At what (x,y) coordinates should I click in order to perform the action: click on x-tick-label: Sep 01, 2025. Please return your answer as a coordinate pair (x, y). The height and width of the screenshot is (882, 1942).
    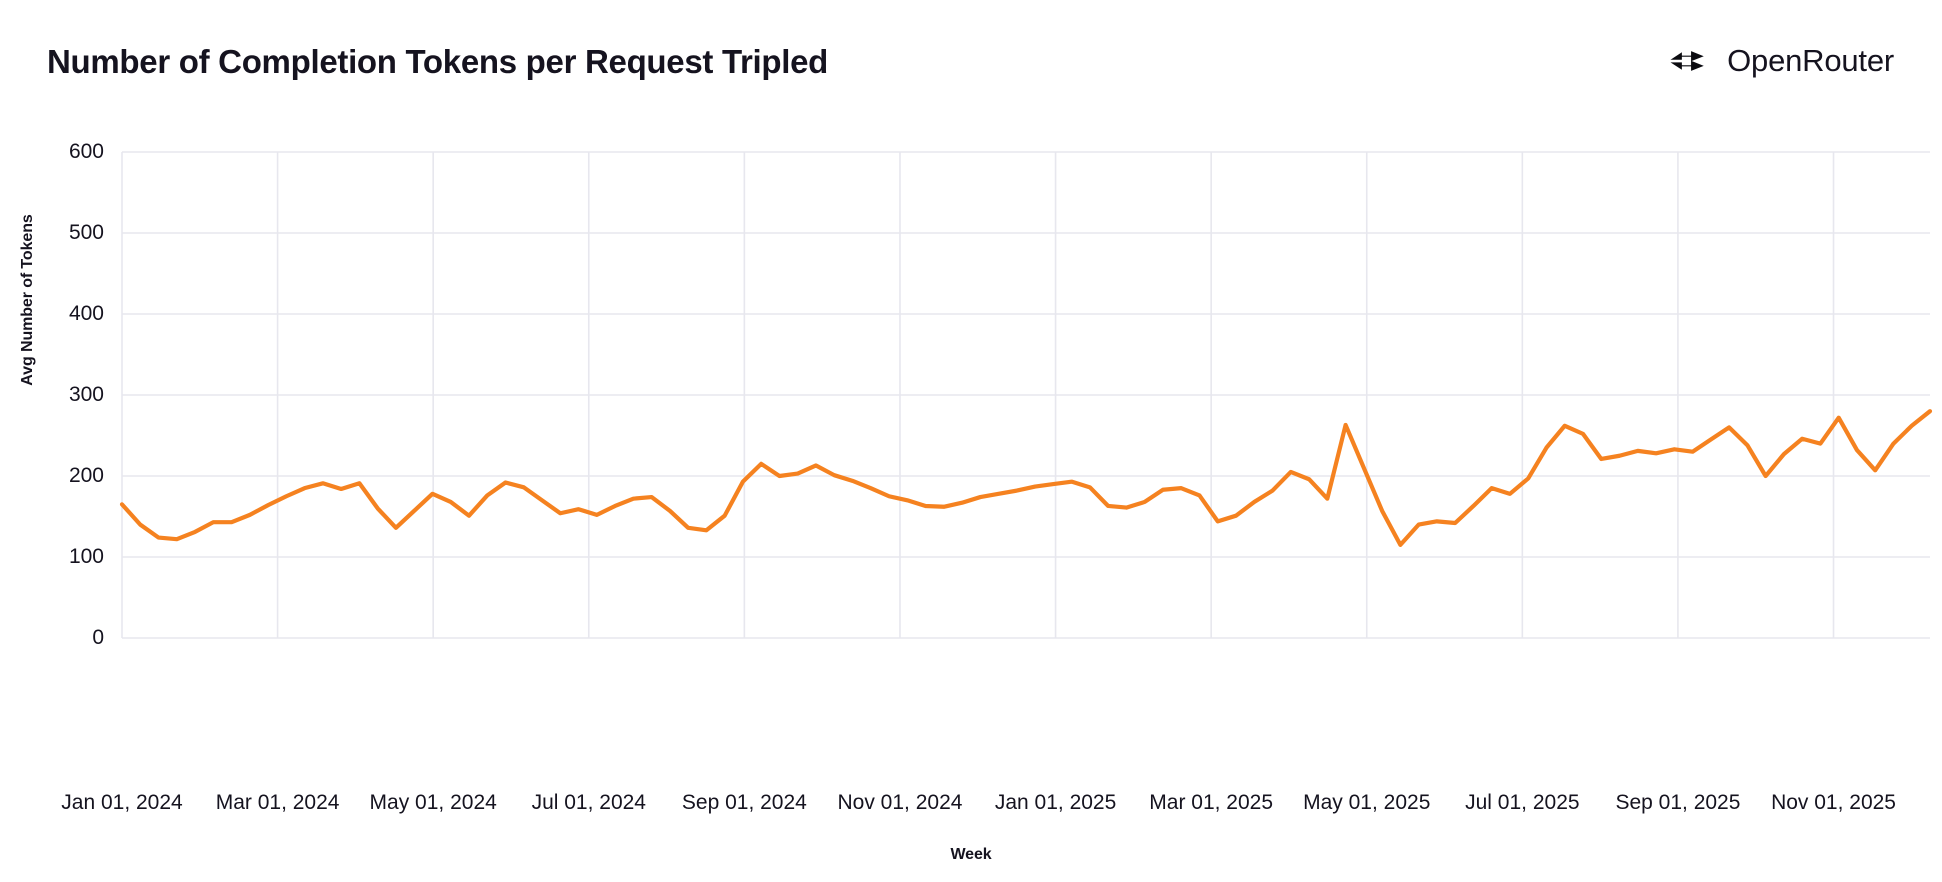
    Looking at the image, I should click on (1678, 802).